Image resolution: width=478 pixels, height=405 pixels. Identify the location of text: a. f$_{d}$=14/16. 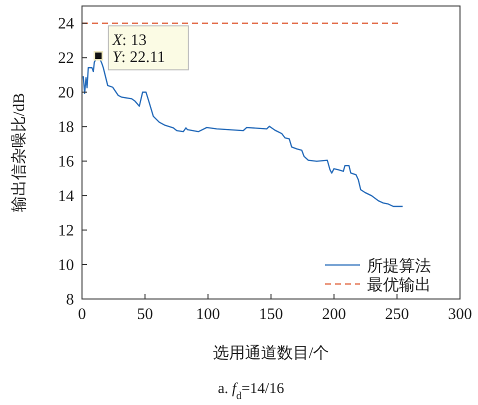
(251, 391).